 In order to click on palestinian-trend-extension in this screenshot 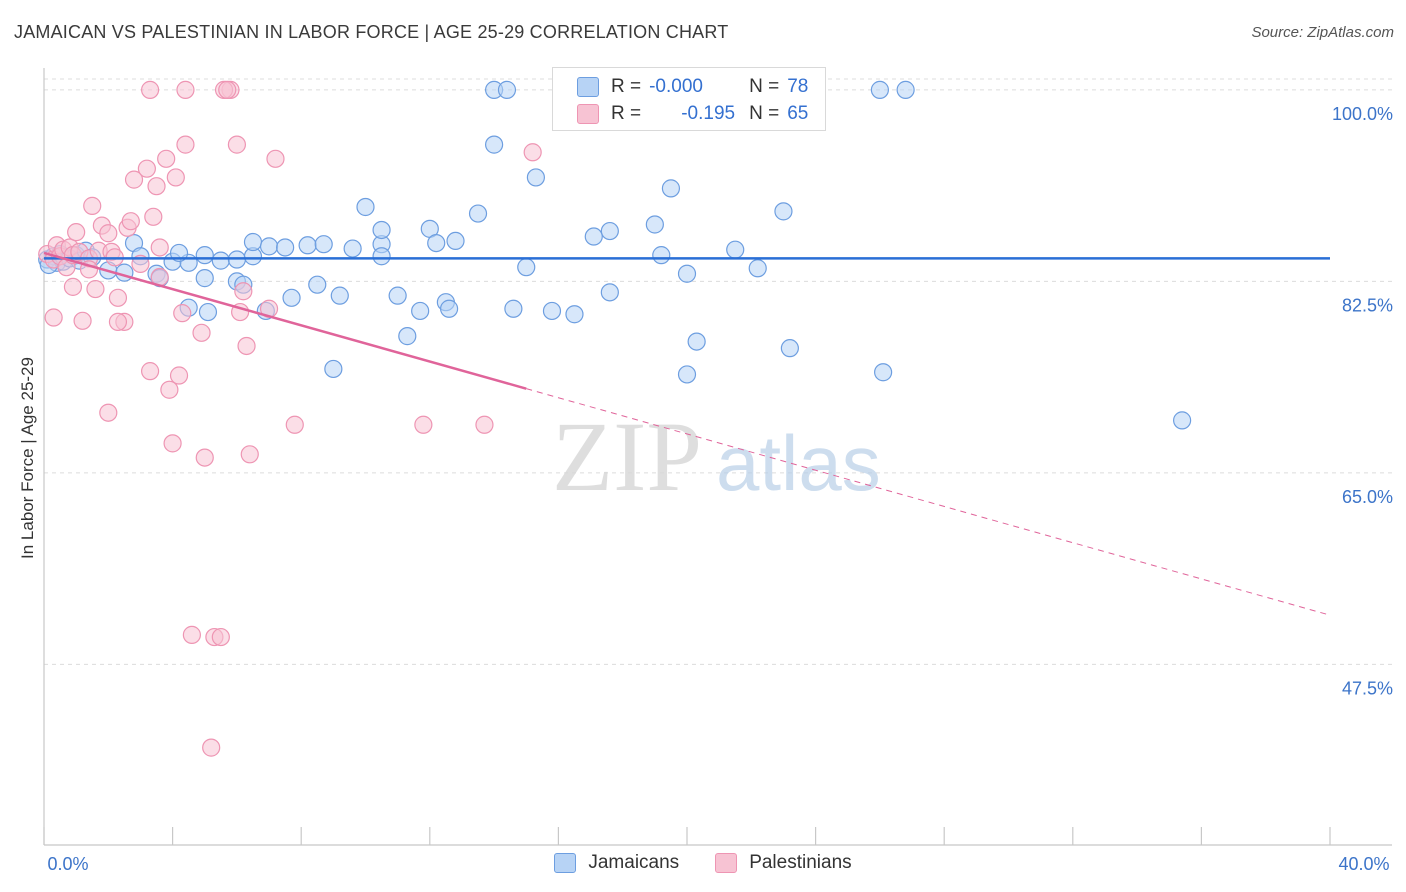, I will do `click(928, 502)`.